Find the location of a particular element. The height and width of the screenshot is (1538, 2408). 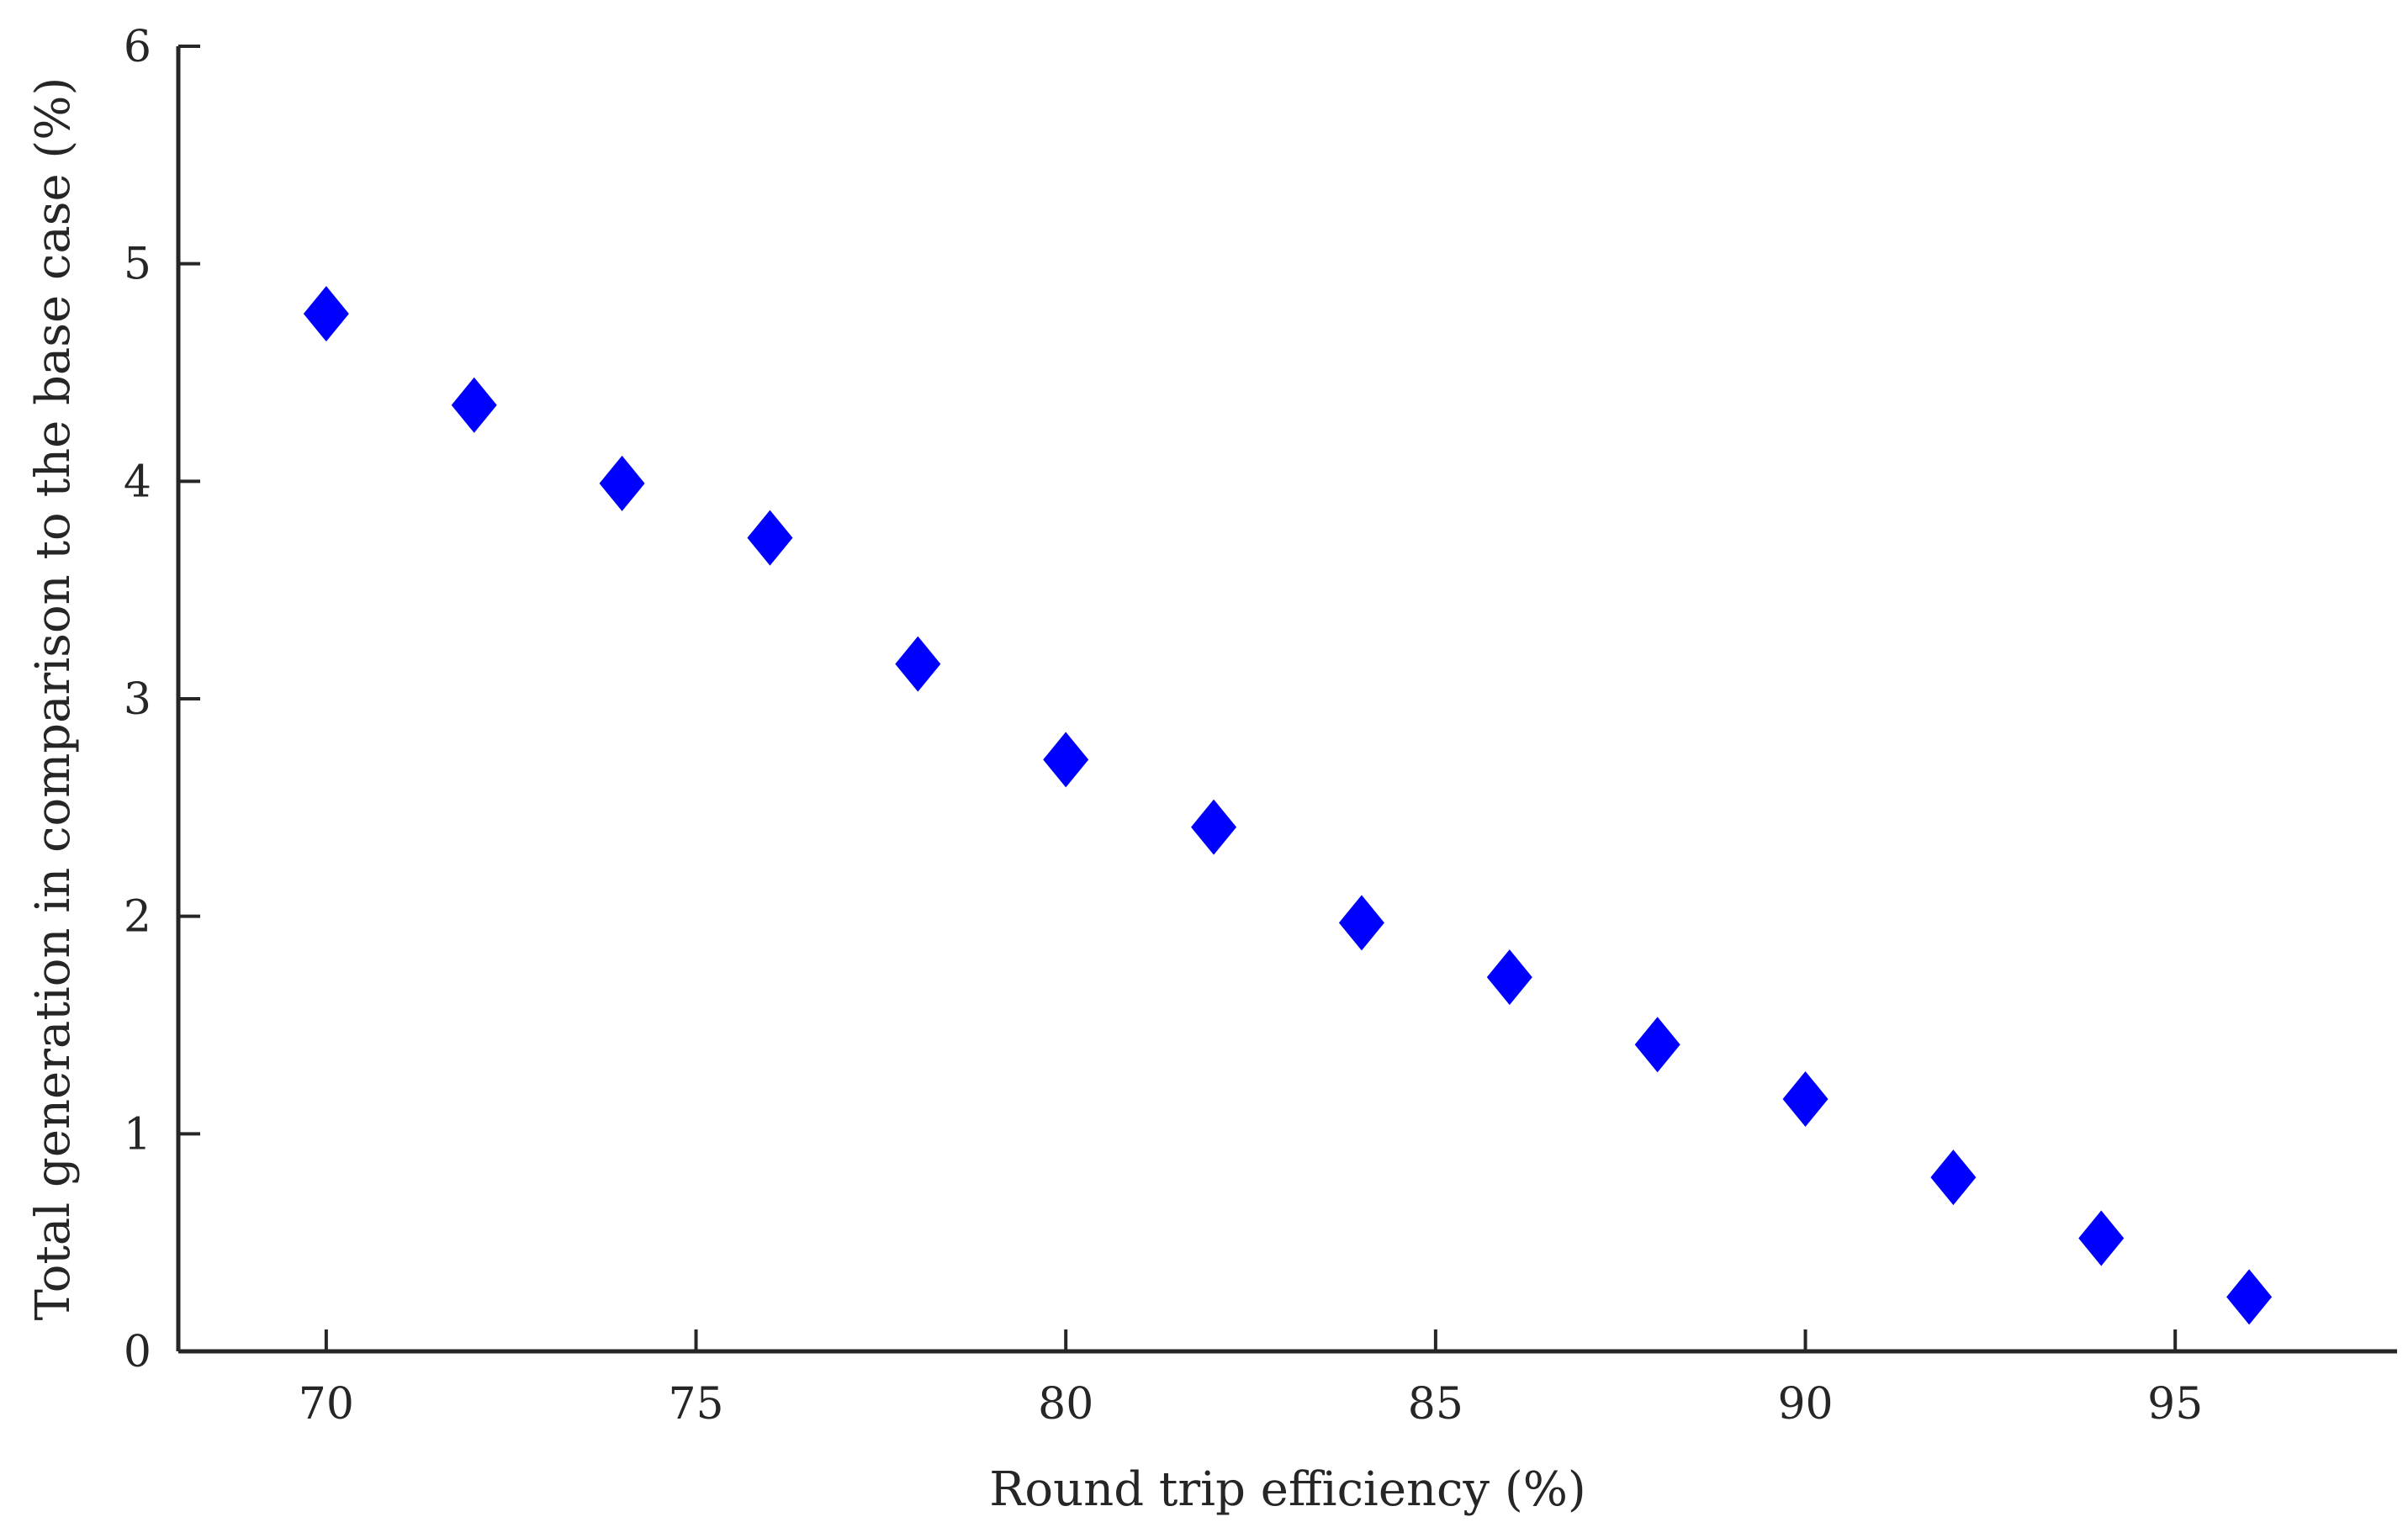

y-tick-label: 4 is located at coordinates (137, 482).